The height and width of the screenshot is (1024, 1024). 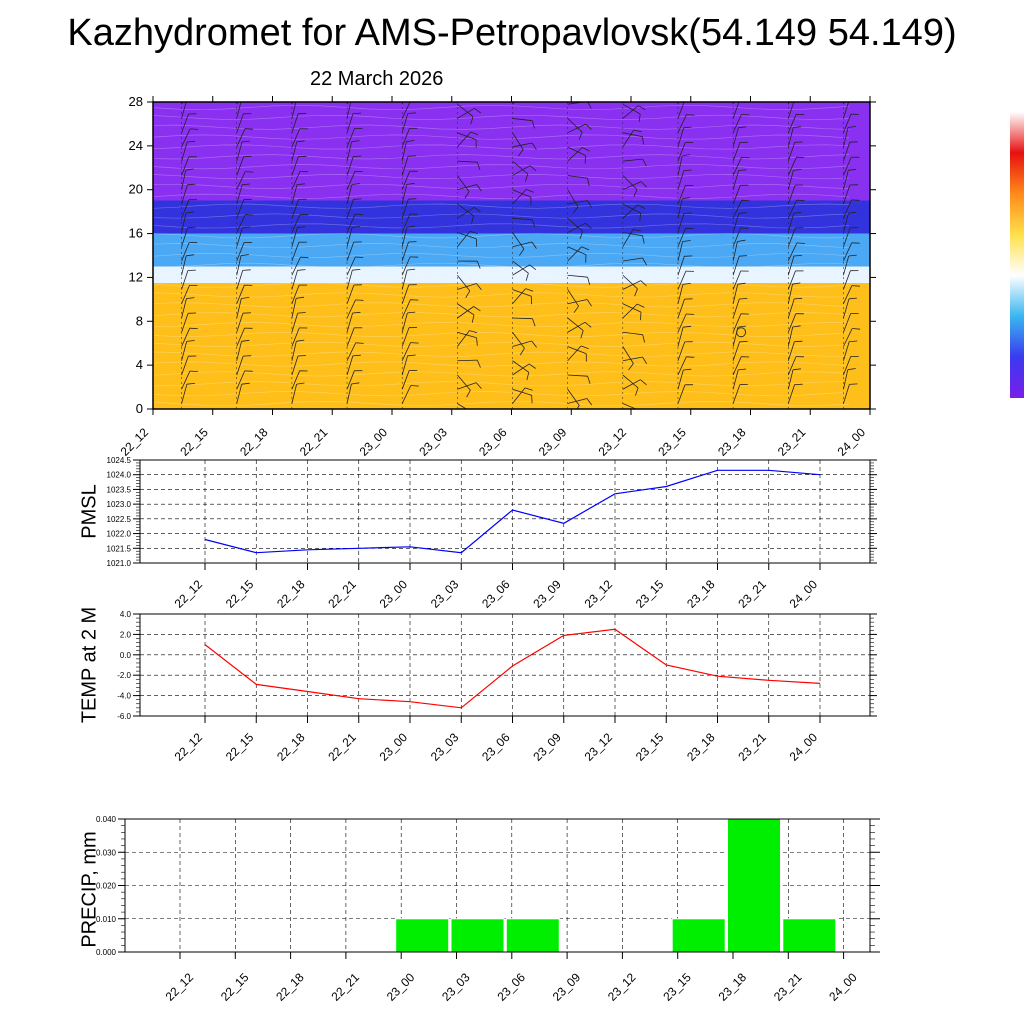 I want to click on y-tick-label: 12, so click(x=136, y=276).